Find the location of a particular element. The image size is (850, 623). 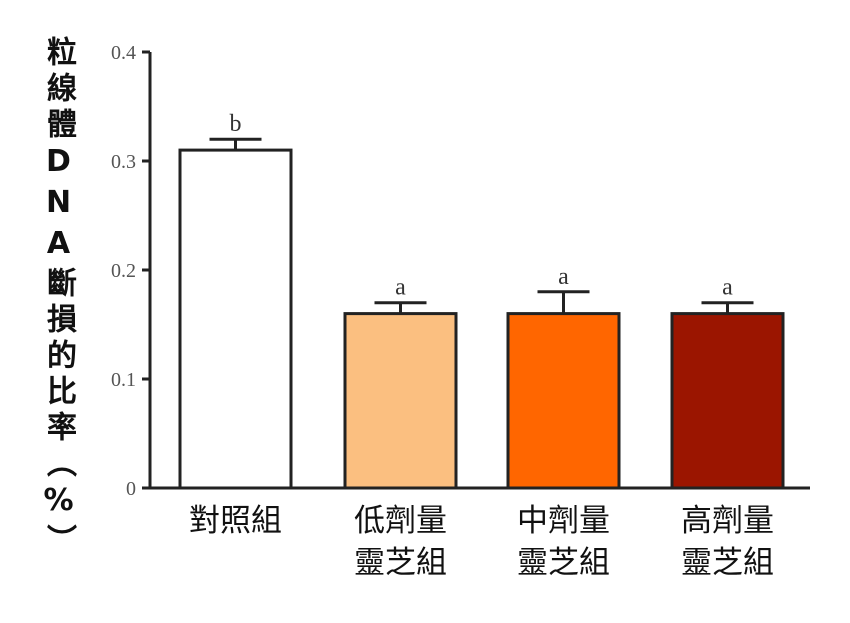

x-tick-label: 對照組 is located at coordinates (235, 521).